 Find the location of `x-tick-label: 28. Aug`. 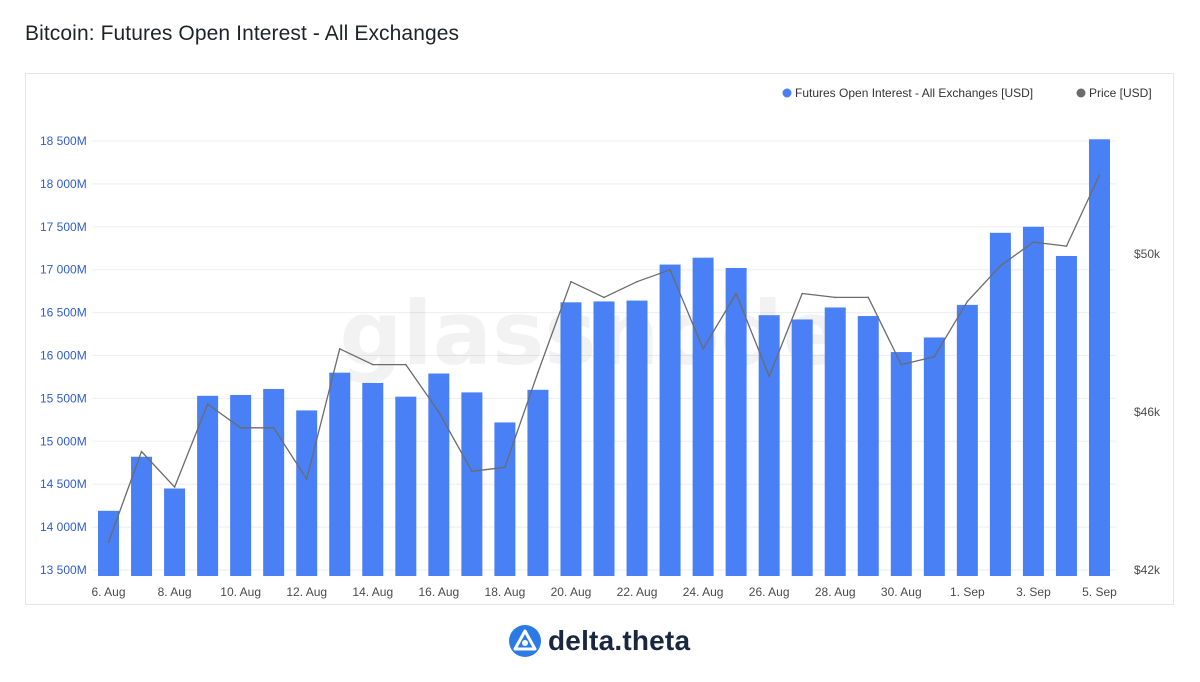

x-tick-label: 28. Aug is located at coordinates (835, 592).